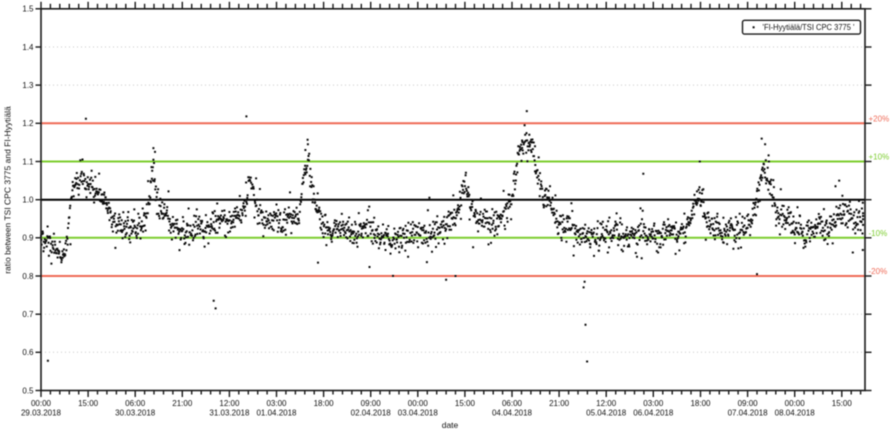  What do you see at coordinates (653, 413) in the screenshot?
I see `svg-text: 06.04.2018` at bounding box center [653, 413].